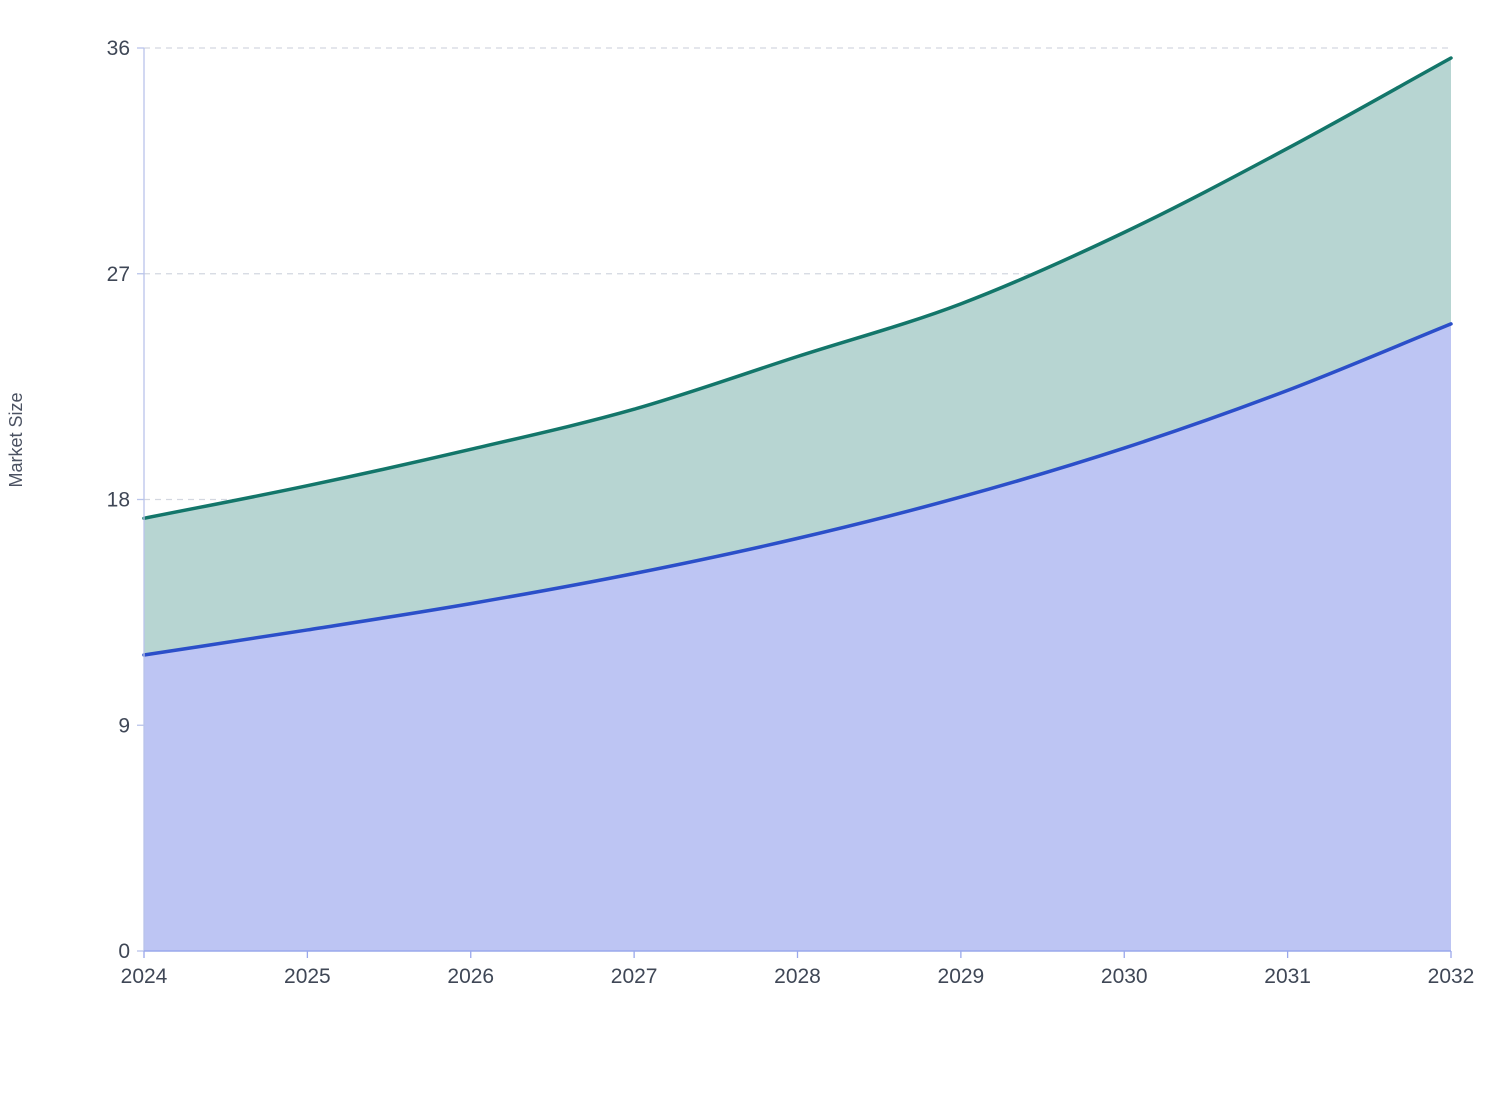 This screenshot has width=1508, height=1120. Describe the element at coordinates (118, 500) in the screenshot. I see `y-tick-label-18: 18` at that location.